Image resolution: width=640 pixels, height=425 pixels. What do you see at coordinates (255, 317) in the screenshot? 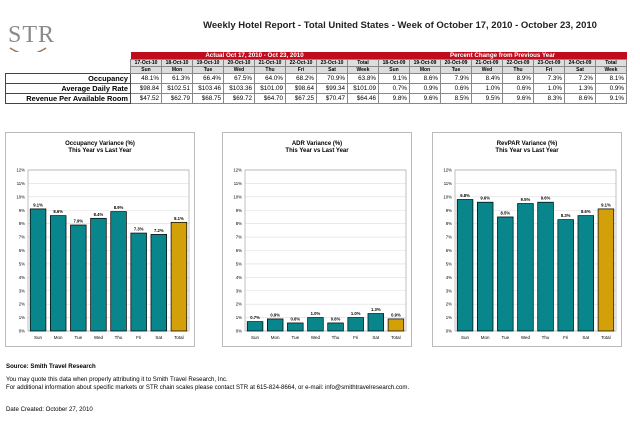
I see `data-label: 0.7%` at bounding box center [255, 317].